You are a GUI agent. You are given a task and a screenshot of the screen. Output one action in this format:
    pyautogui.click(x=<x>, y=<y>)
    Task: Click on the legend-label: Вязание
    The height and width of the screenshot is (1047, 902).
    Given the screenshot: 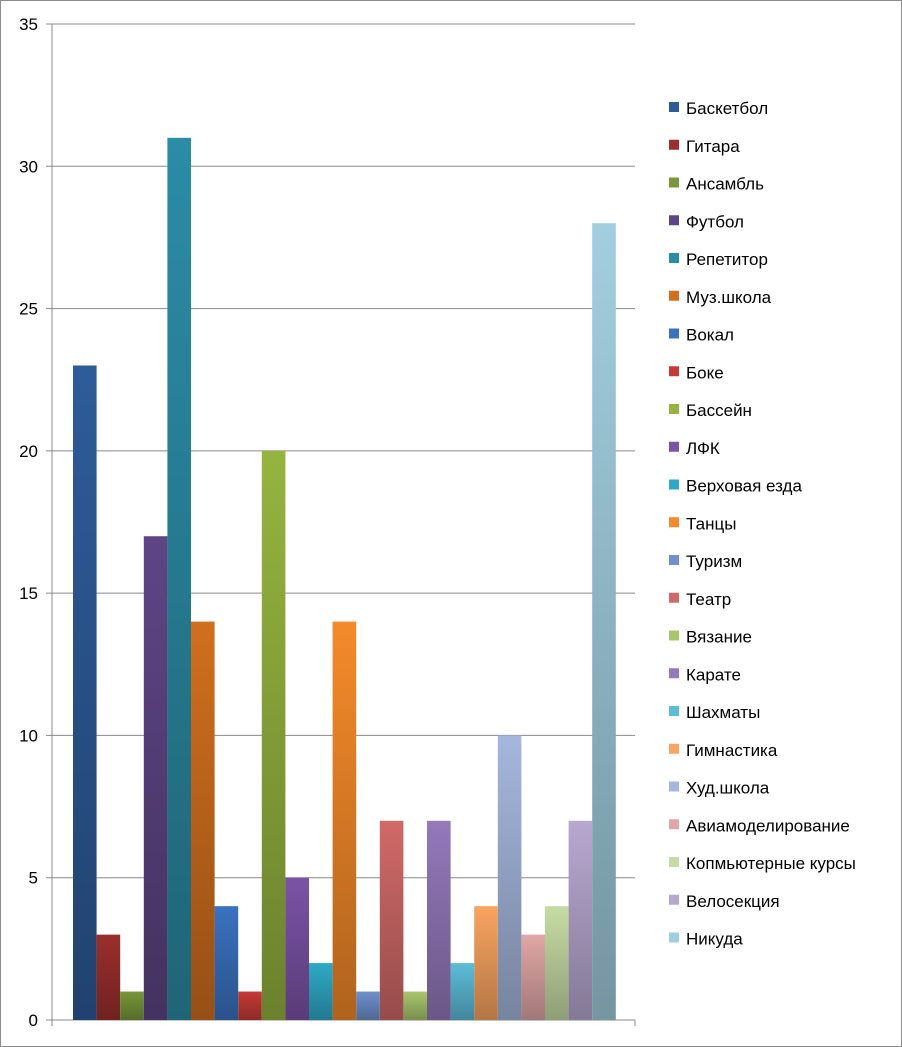 What is the action you would take?
    pyautogui.click(x=719, y=637)
    